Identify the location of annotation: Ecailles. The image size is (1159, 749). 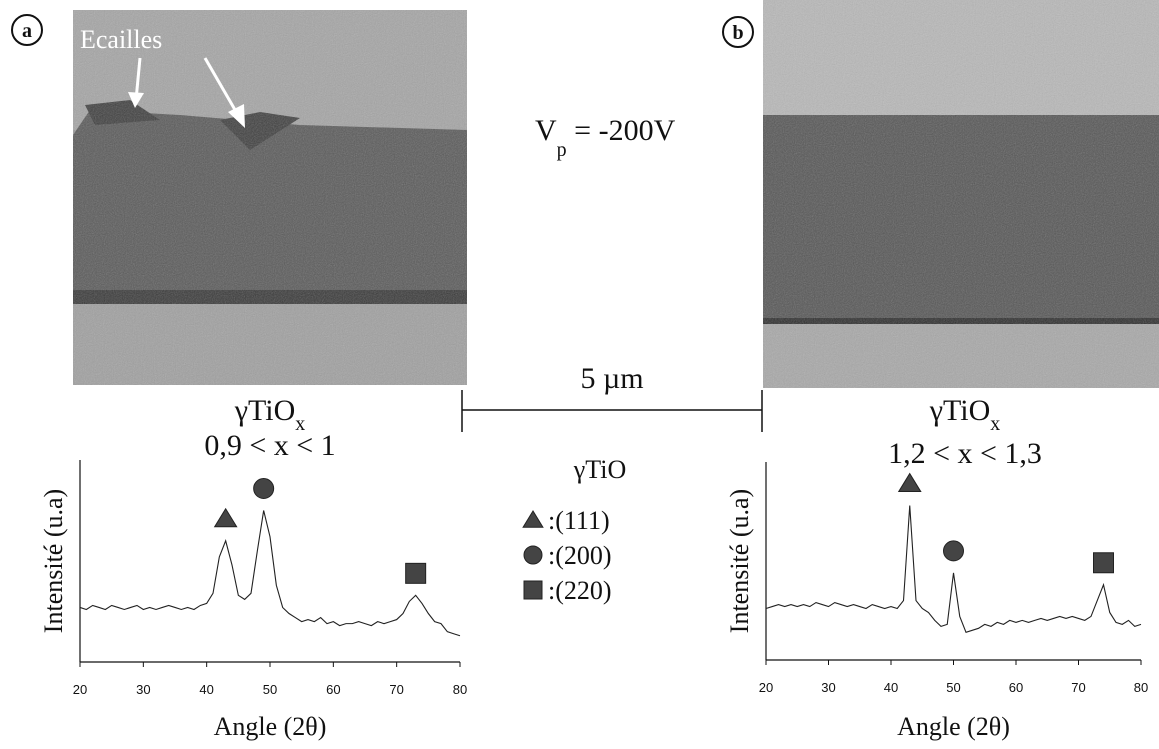
(121, 39).